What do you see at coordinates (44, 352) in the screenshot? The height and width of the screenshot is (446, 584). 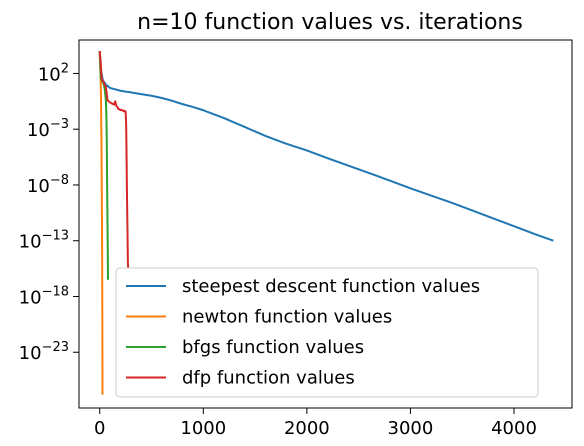 I see `y-tick-label: 10⁻²³` at bounding box center [44, 352].